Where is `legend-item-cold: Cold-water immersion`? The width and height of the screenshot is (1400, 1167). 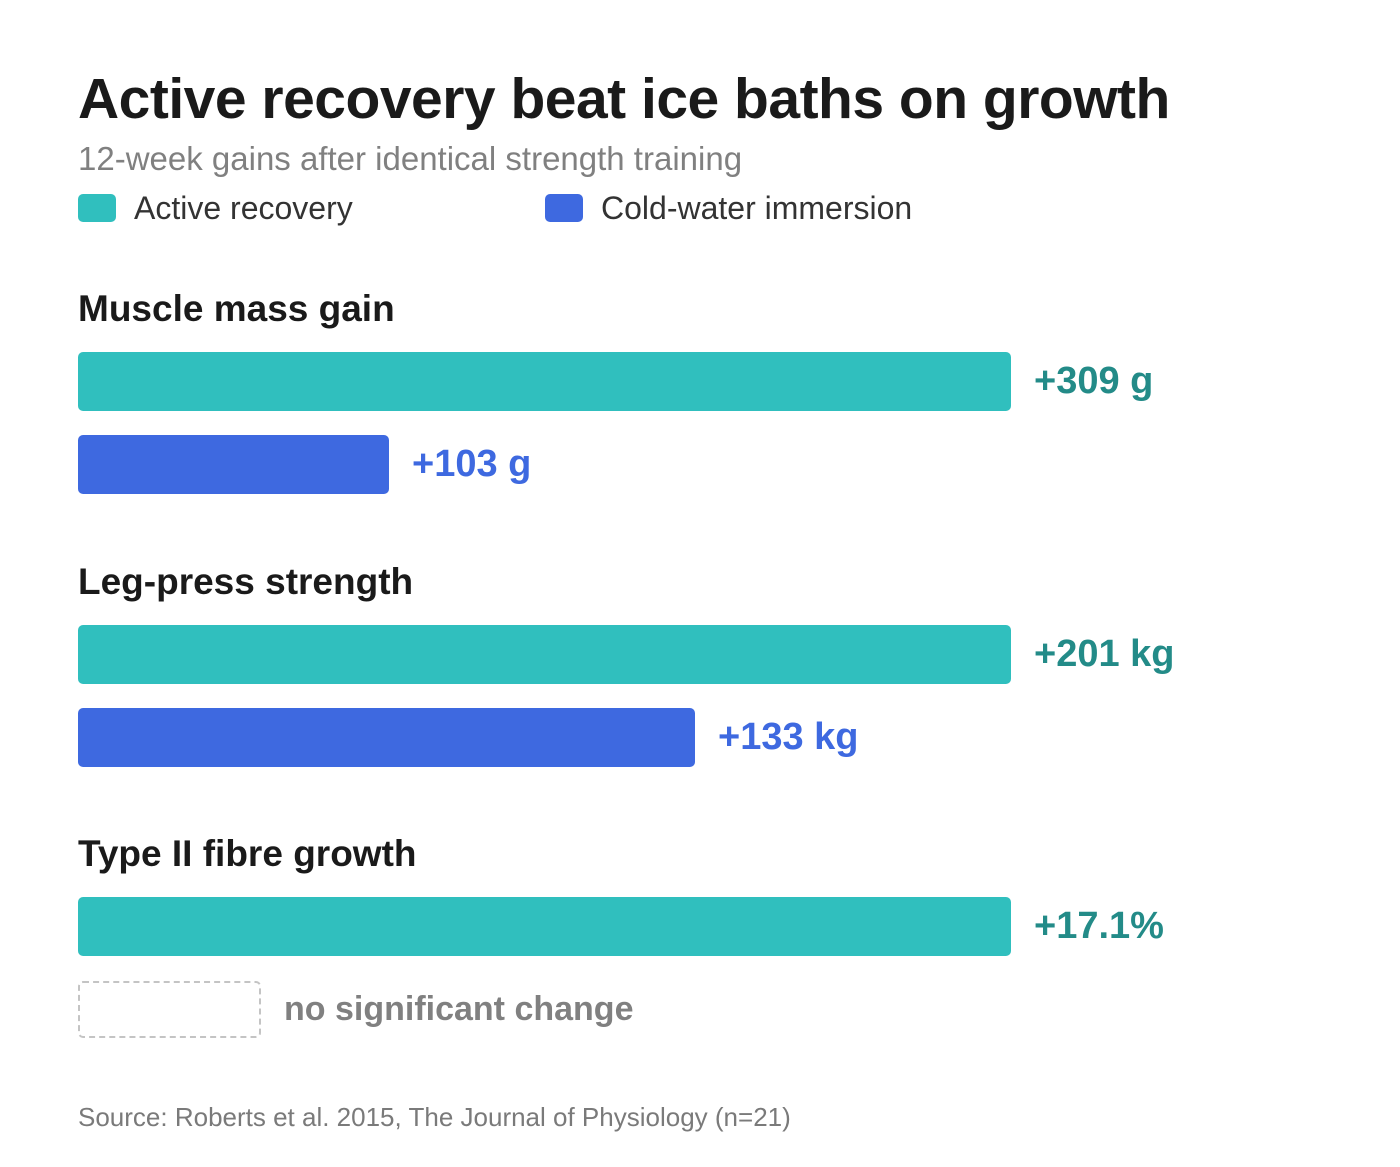 legend-item-cold: Cold-water immersion is located at coordinates (728, 208).